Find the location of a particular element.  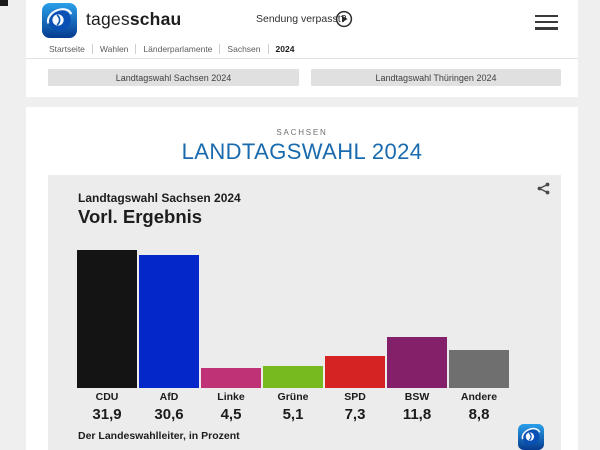

bar-AfD is located at coordinates (169, 321).